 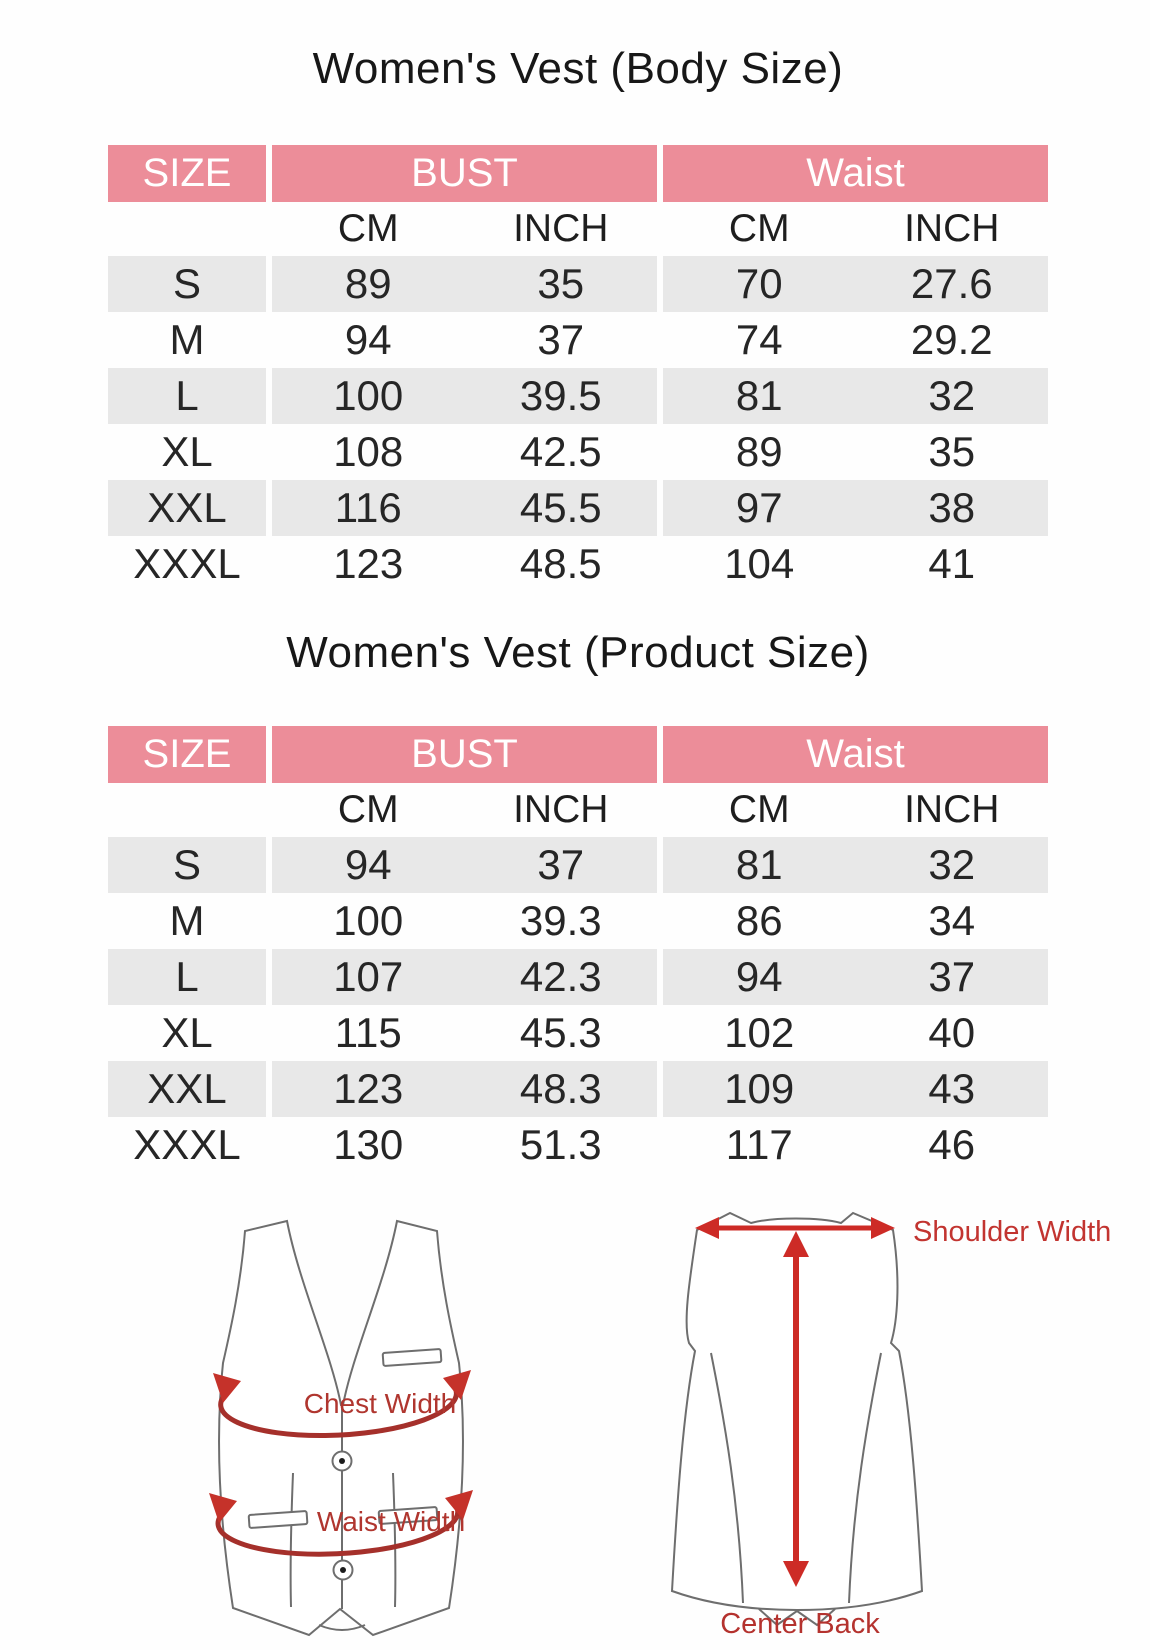 I want to click on table-row-l: L 107 42.3 94 37, so click(x=578, y=977).